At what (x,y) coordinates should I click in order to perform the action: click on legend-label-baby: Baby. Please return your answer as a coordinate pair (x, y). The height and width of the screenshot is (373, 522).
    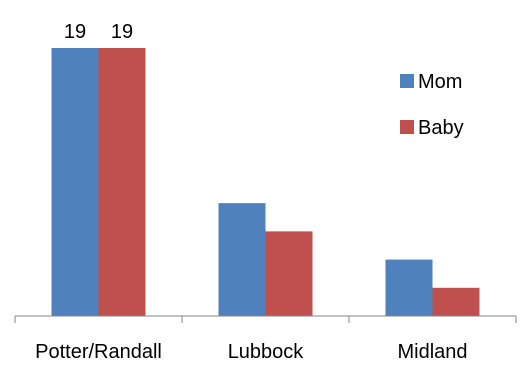
    Looking at the image, I should click on (441, 128).